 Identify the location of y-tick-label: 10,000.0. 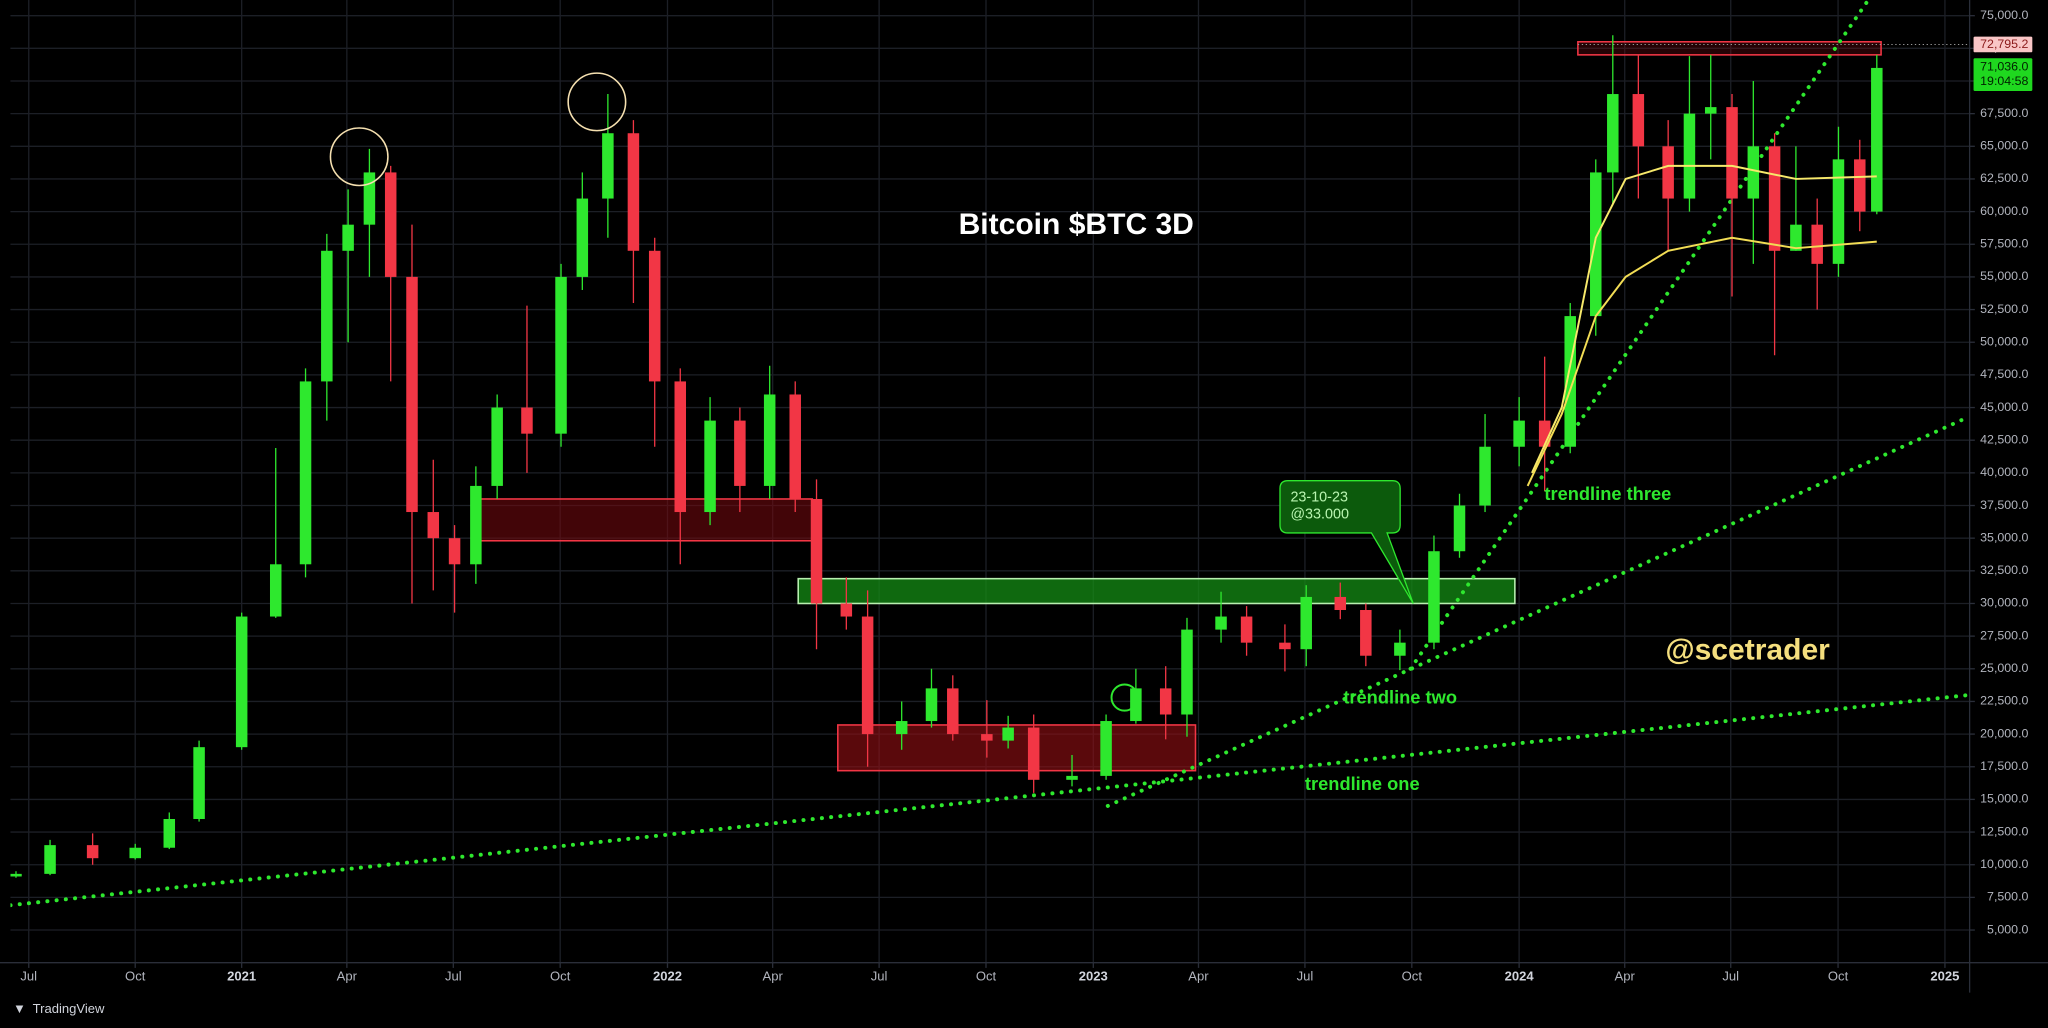
(2004, 864).